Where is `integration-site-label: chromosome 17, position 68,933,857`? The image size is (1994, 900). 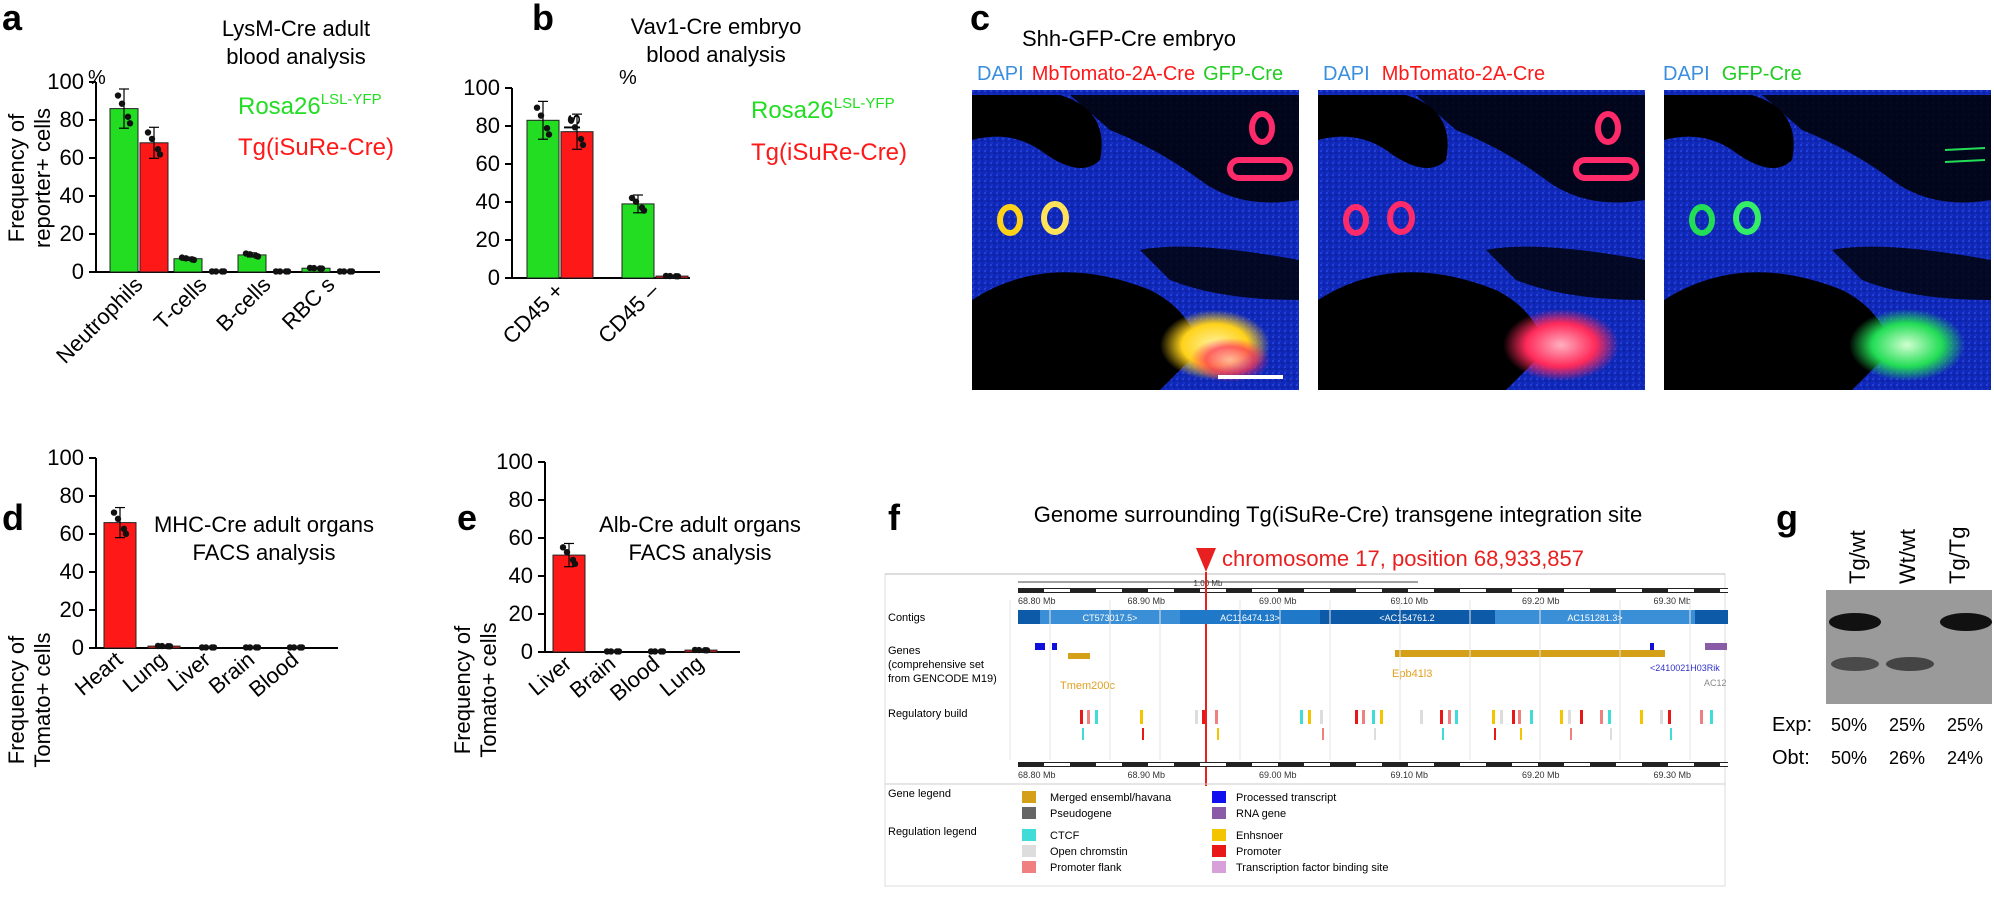 integration-site-label: chromosome 17, position 68,933,857 is located at coordinates (1403, 558).